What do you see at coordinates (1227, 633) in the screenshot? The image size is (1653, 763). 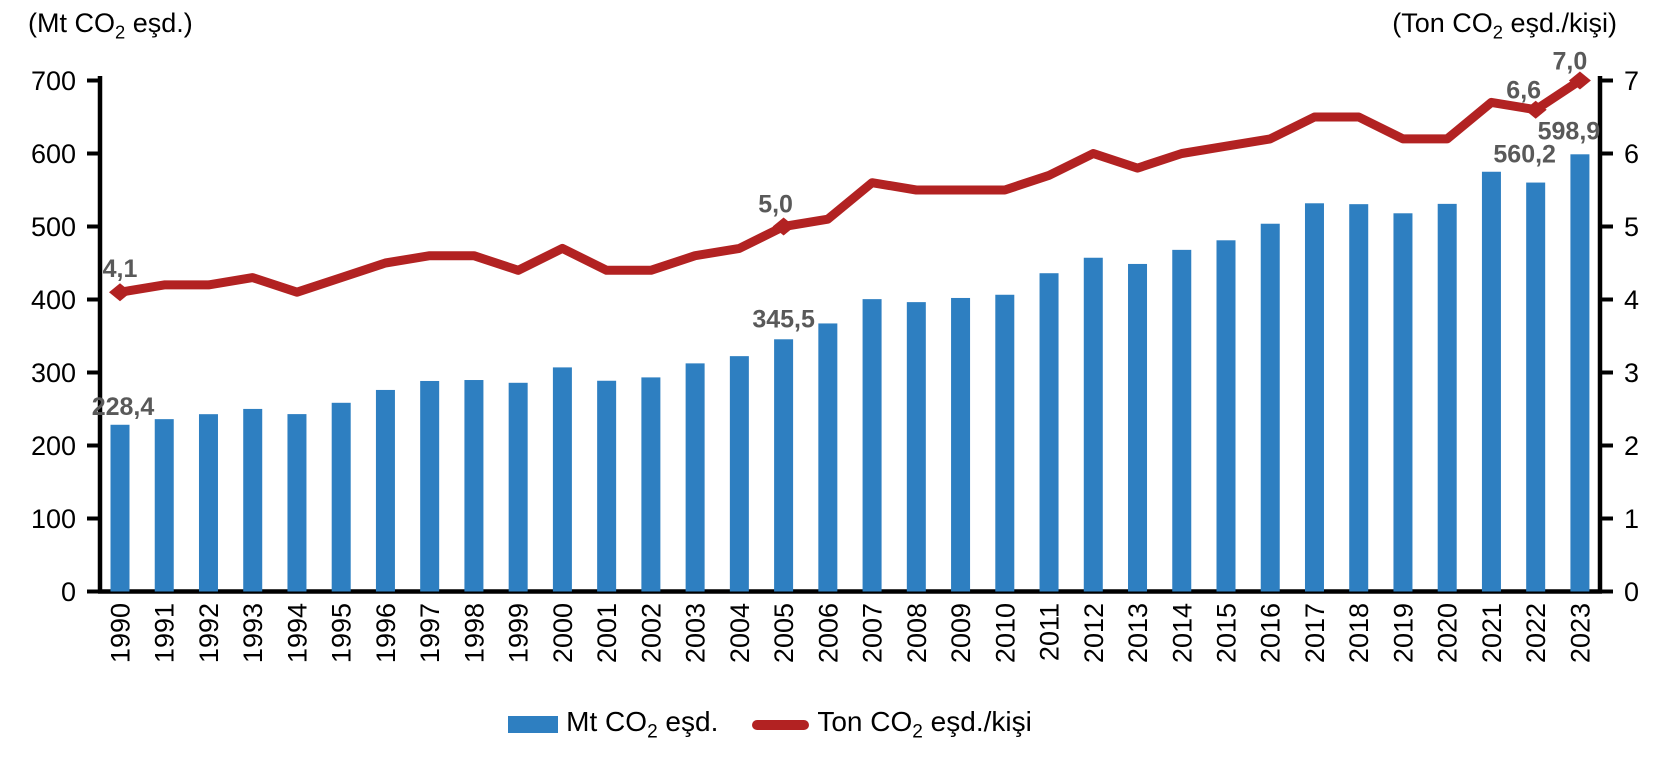 I see `year-label-2015: 2015` at bounding box center [1227, 633].